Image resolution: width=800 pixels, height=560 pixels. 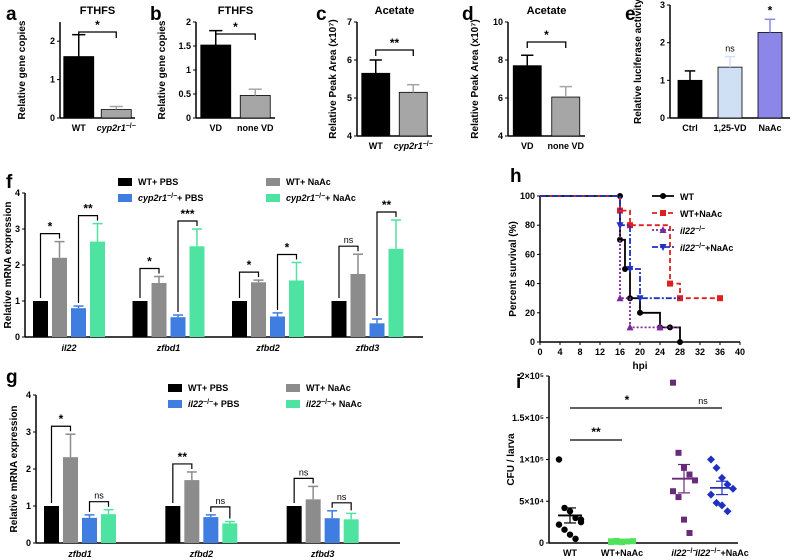 I want to click on y-tick-label: 1×10⁵, so click(x=532, y=460).